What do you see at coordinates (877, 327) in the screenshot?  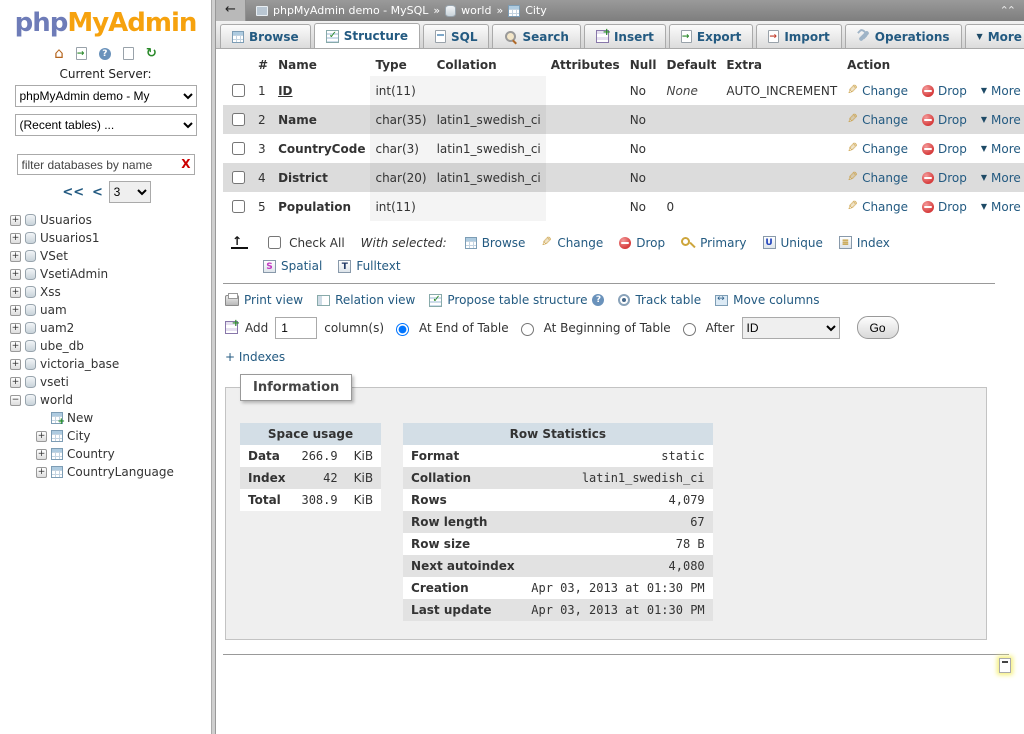 I see `go-button: Go` at bounding box center [877, 327].